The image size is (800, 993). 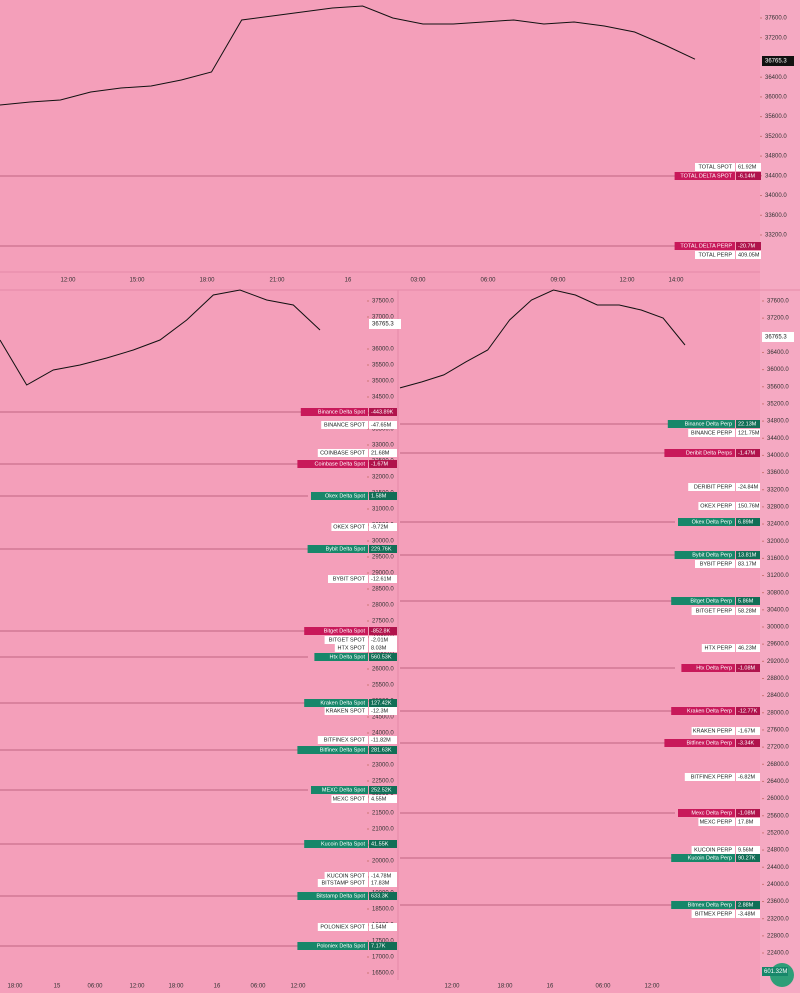 What do you see at coordinates (746, 743) in the screenshot?
I see `series-value: -3.34K` at bounding box center [746, 743].